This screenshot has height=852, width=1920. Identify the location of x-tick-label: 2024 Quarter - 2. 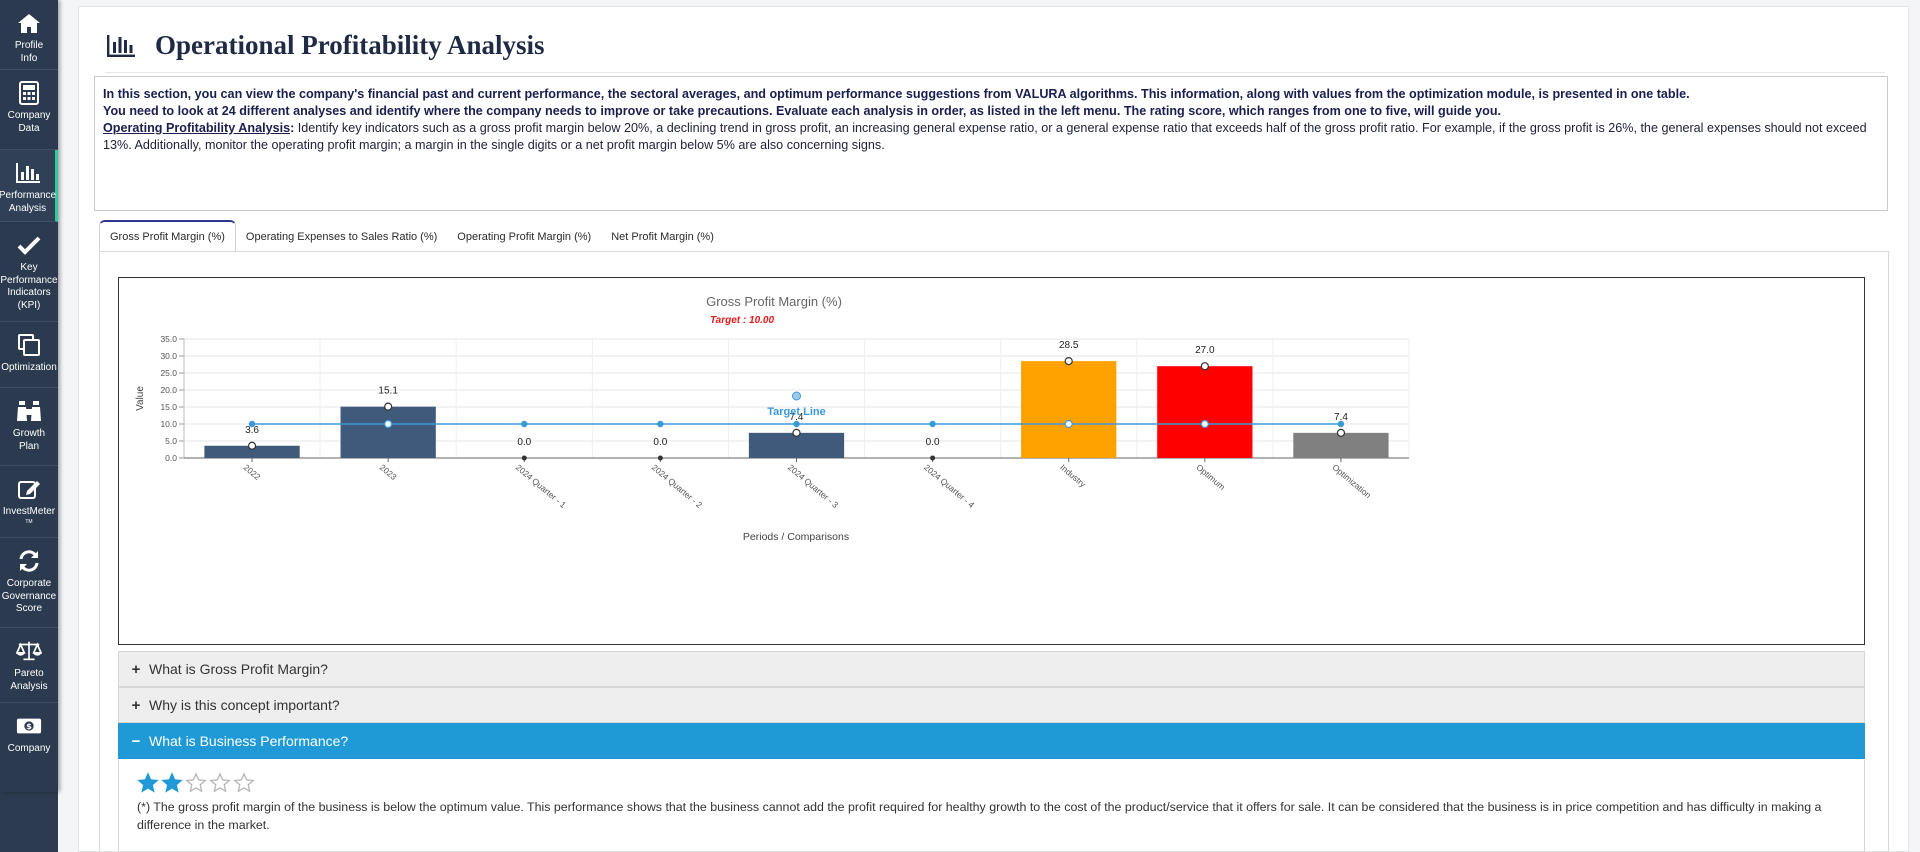
(677, 486).